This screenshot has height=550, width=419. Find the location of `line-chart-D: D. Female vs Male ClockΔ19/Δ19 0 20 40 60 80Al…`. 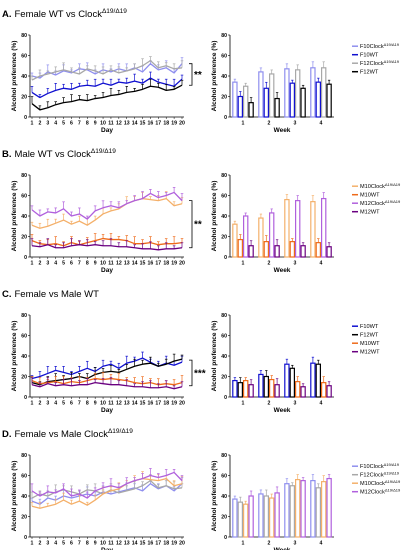

line-chart-D: D. Female vs Male ClockΔ19/Δ19 0 20 40 60 80Al… is located at coordinates (93, 489).